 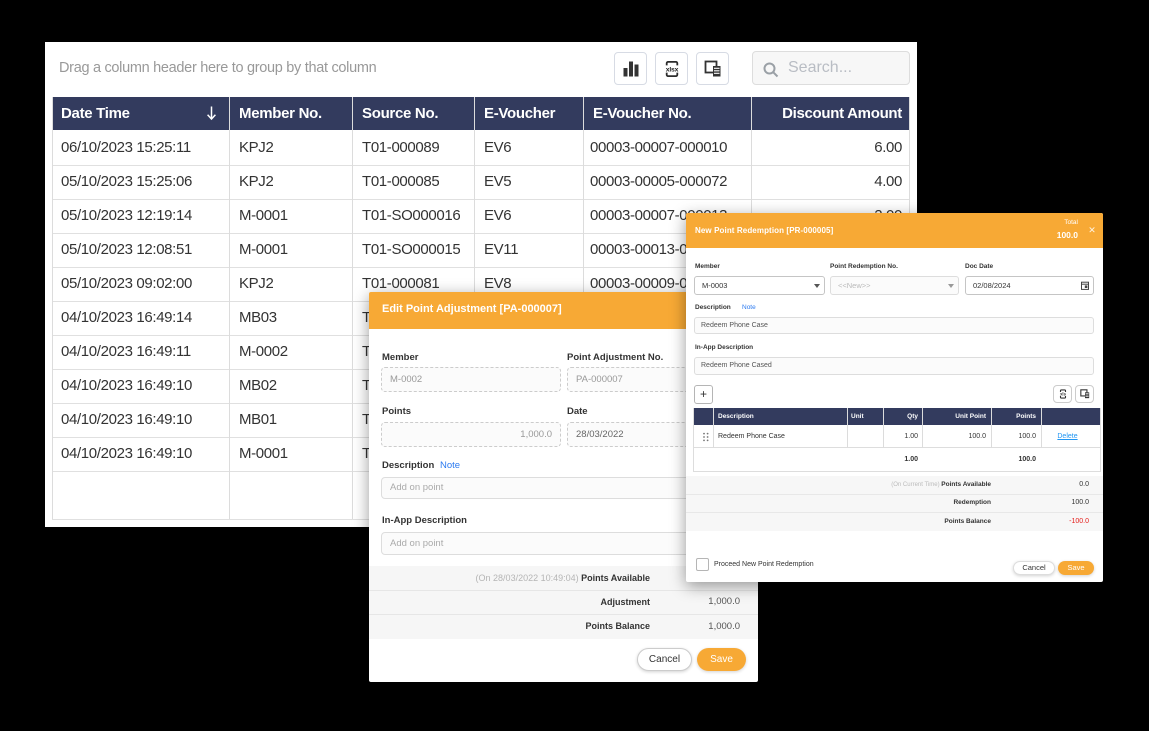 I want to click on svg-text: xls, so click(x=1063, y=393).